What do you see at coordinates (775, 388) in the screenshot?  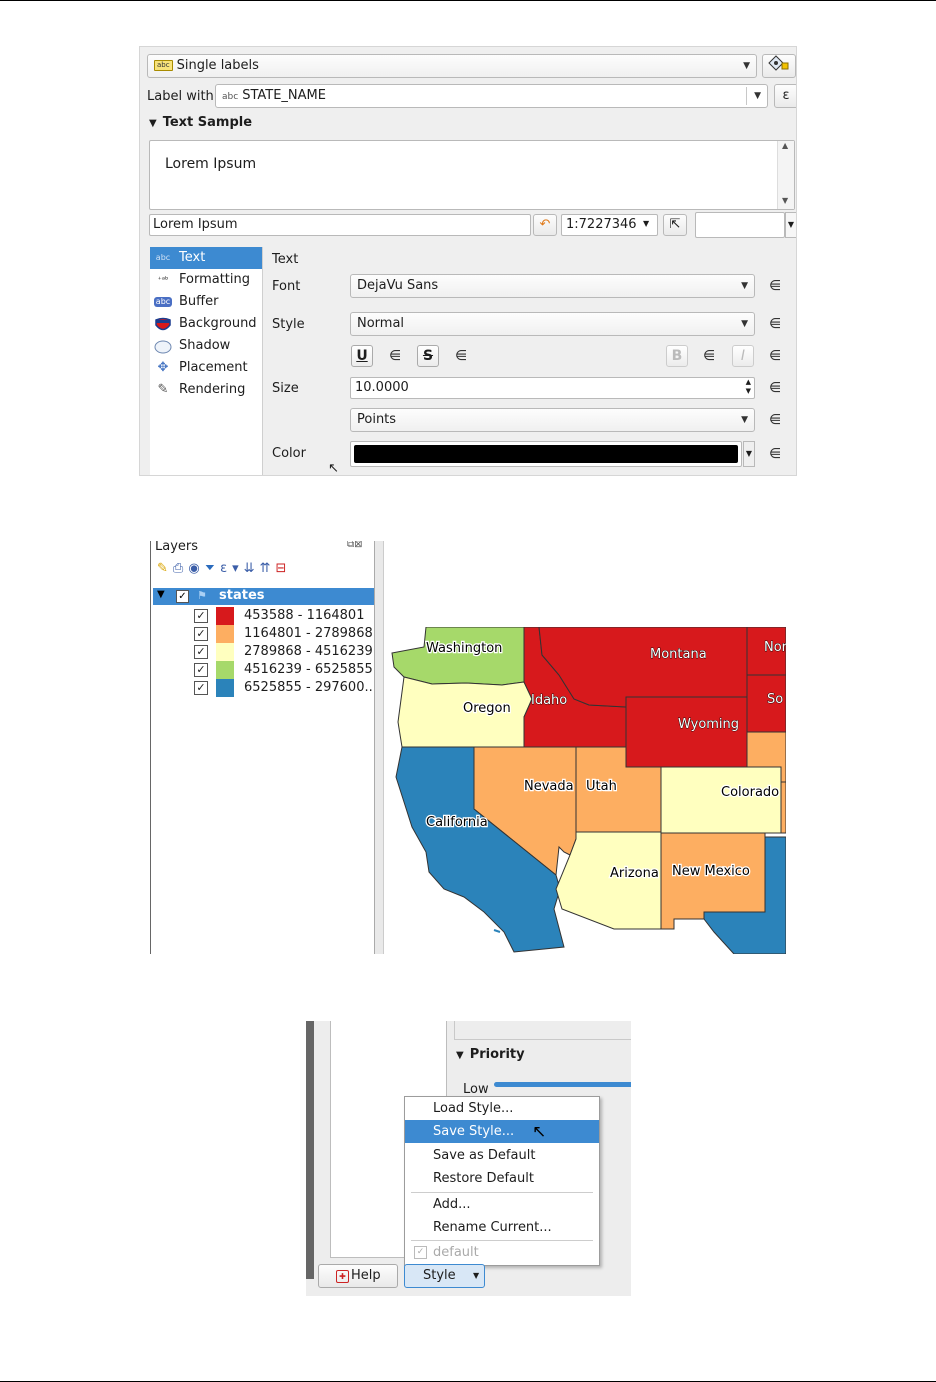 I see `size-data-defined-button: ⋹` at bounding box center [775, 388].